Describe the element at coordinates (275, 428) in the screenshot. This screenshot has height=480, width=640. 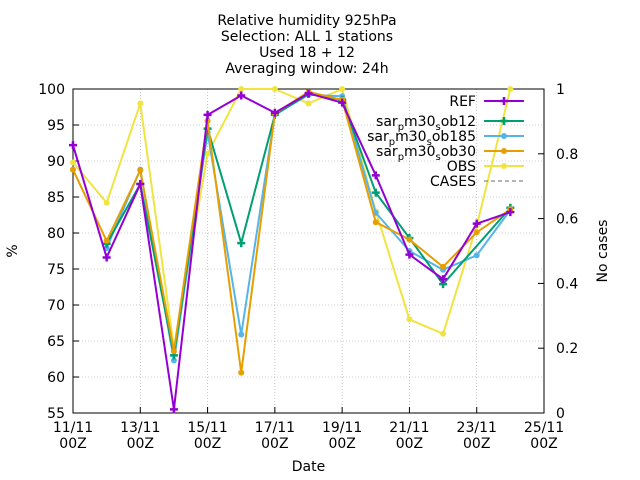
I see `x-tick-label: 17/11` at that location.